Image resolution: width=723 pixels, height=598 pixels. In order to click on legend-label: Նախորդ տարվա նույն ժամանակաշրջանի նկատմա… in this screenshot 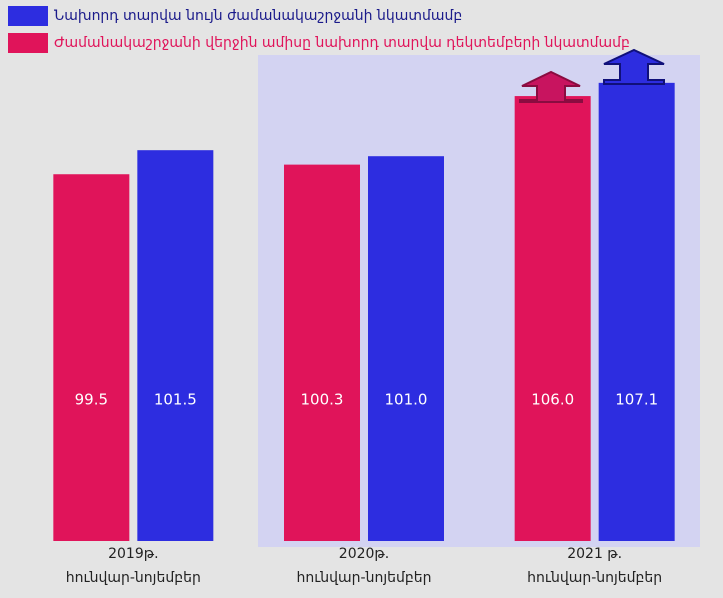, I will do `click(258, 16)`.